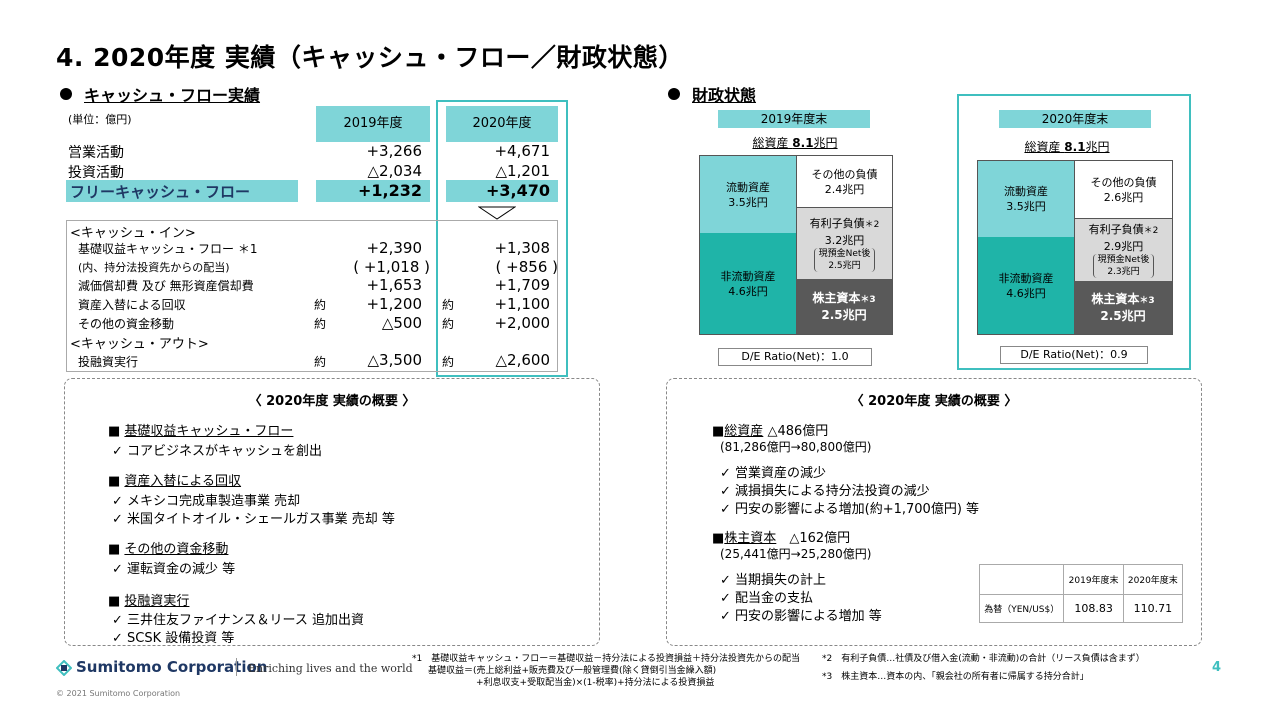 The image size is (1280, 720). What do you see at coordinates (175, 481) in the screenshot?
I see `cf-summary-head: ■ 資産入替による回収` at bounding box center [175, 481].